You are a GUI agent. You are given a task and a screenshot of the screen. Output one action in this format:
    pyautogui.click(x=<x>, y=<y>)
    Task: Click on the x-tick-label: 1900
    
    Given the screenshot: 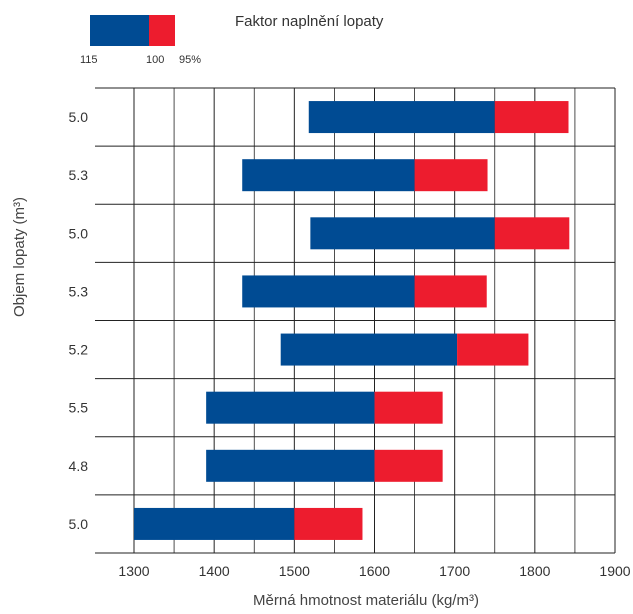 What is the action you would take?
    pyautogui.click(x=614, y=571)
    